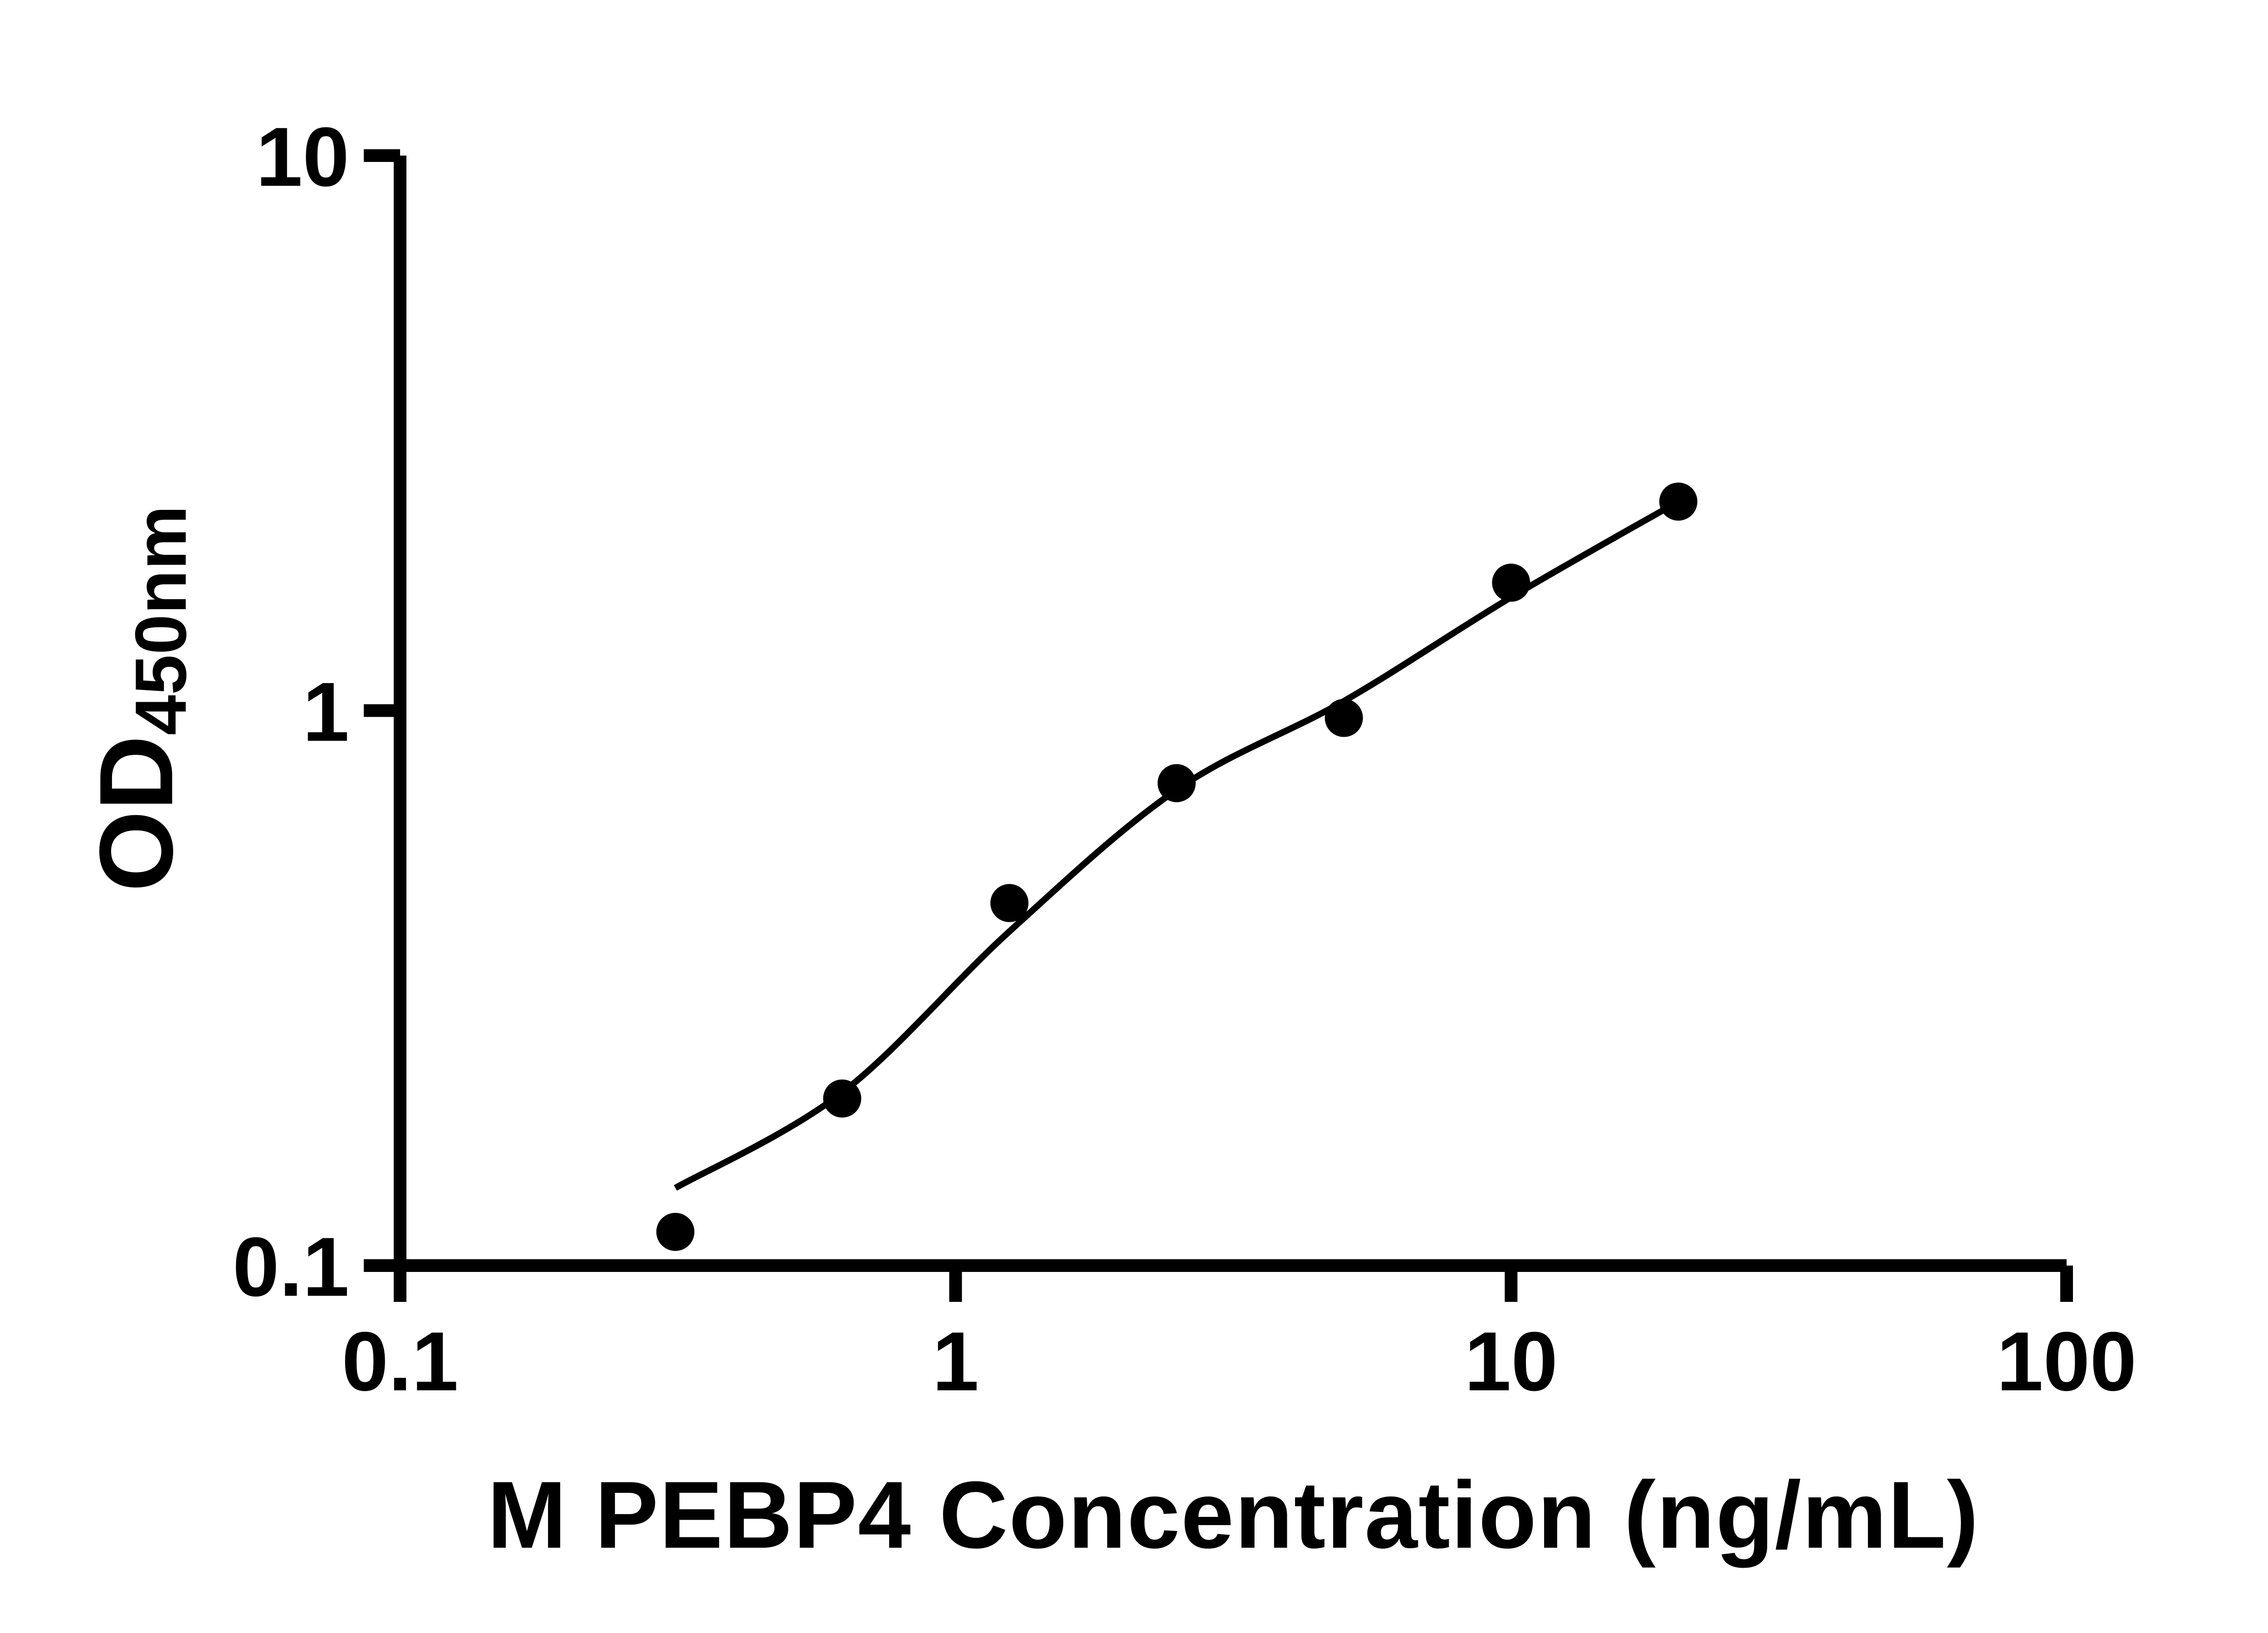 The image size is (2268, 1633). What do you see at coordinates (303, 157) in the screenshot?
I see `y-tick-label: 10` at bounding box center [303, 157].